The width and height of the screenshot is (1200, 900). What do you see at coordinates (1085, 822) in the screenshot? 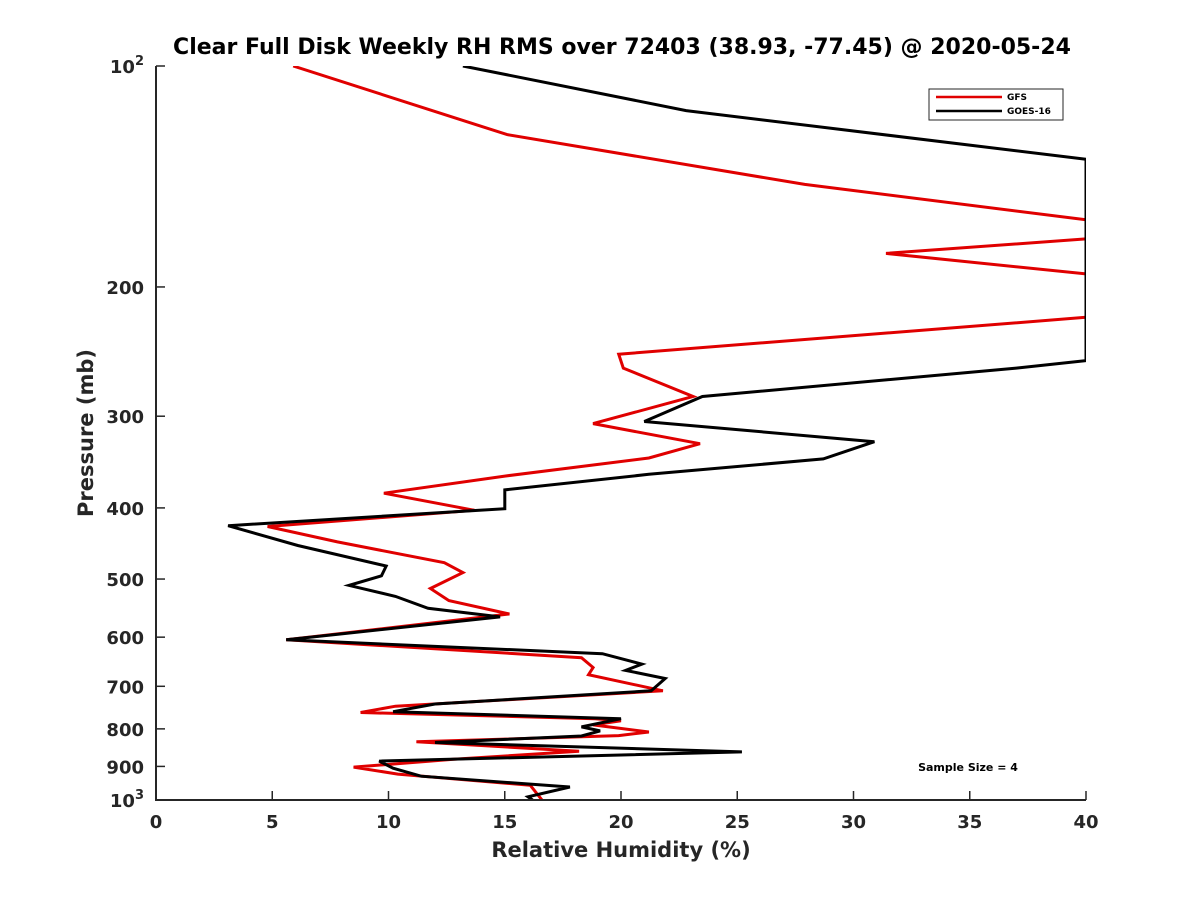
I see `x-tick-label: 40` at bounding box center [1085, 822].